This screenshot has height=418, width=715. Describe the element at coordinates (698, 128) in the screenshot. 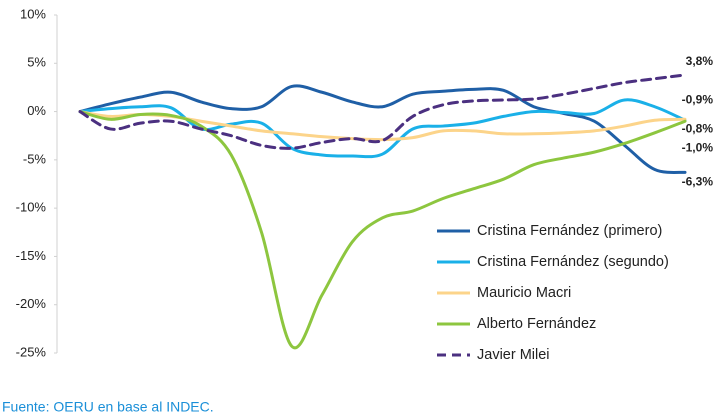

I see `value-label: -0,8%` at that location.